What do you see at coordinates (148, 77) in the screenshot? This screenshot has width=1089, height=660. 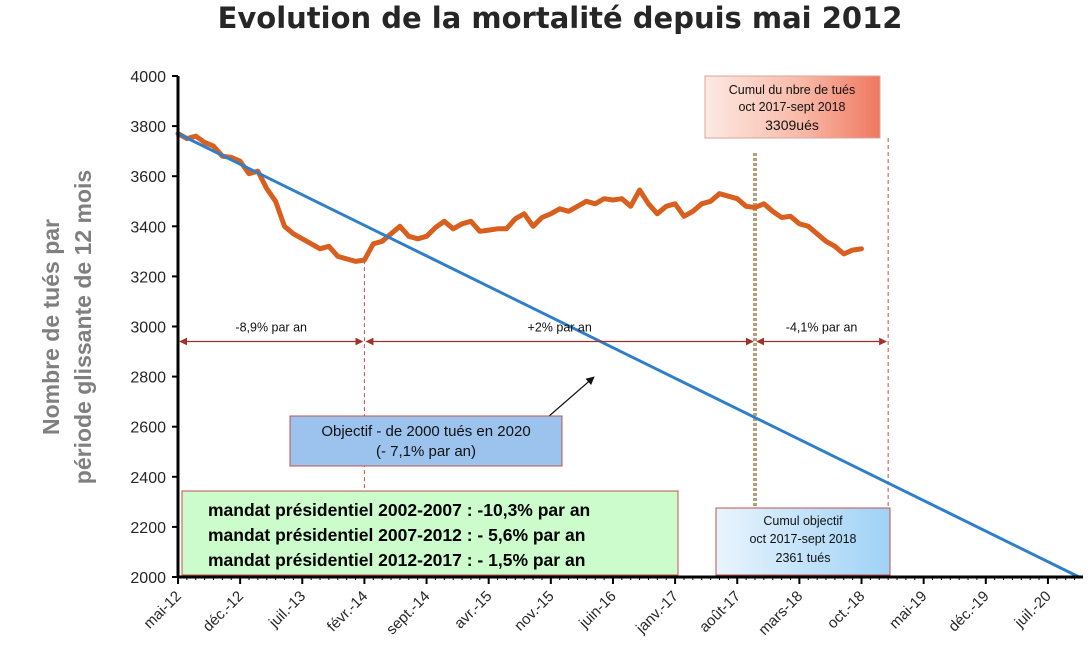 I see `y-tick-label: 4000` at bounding box center [148, 77].